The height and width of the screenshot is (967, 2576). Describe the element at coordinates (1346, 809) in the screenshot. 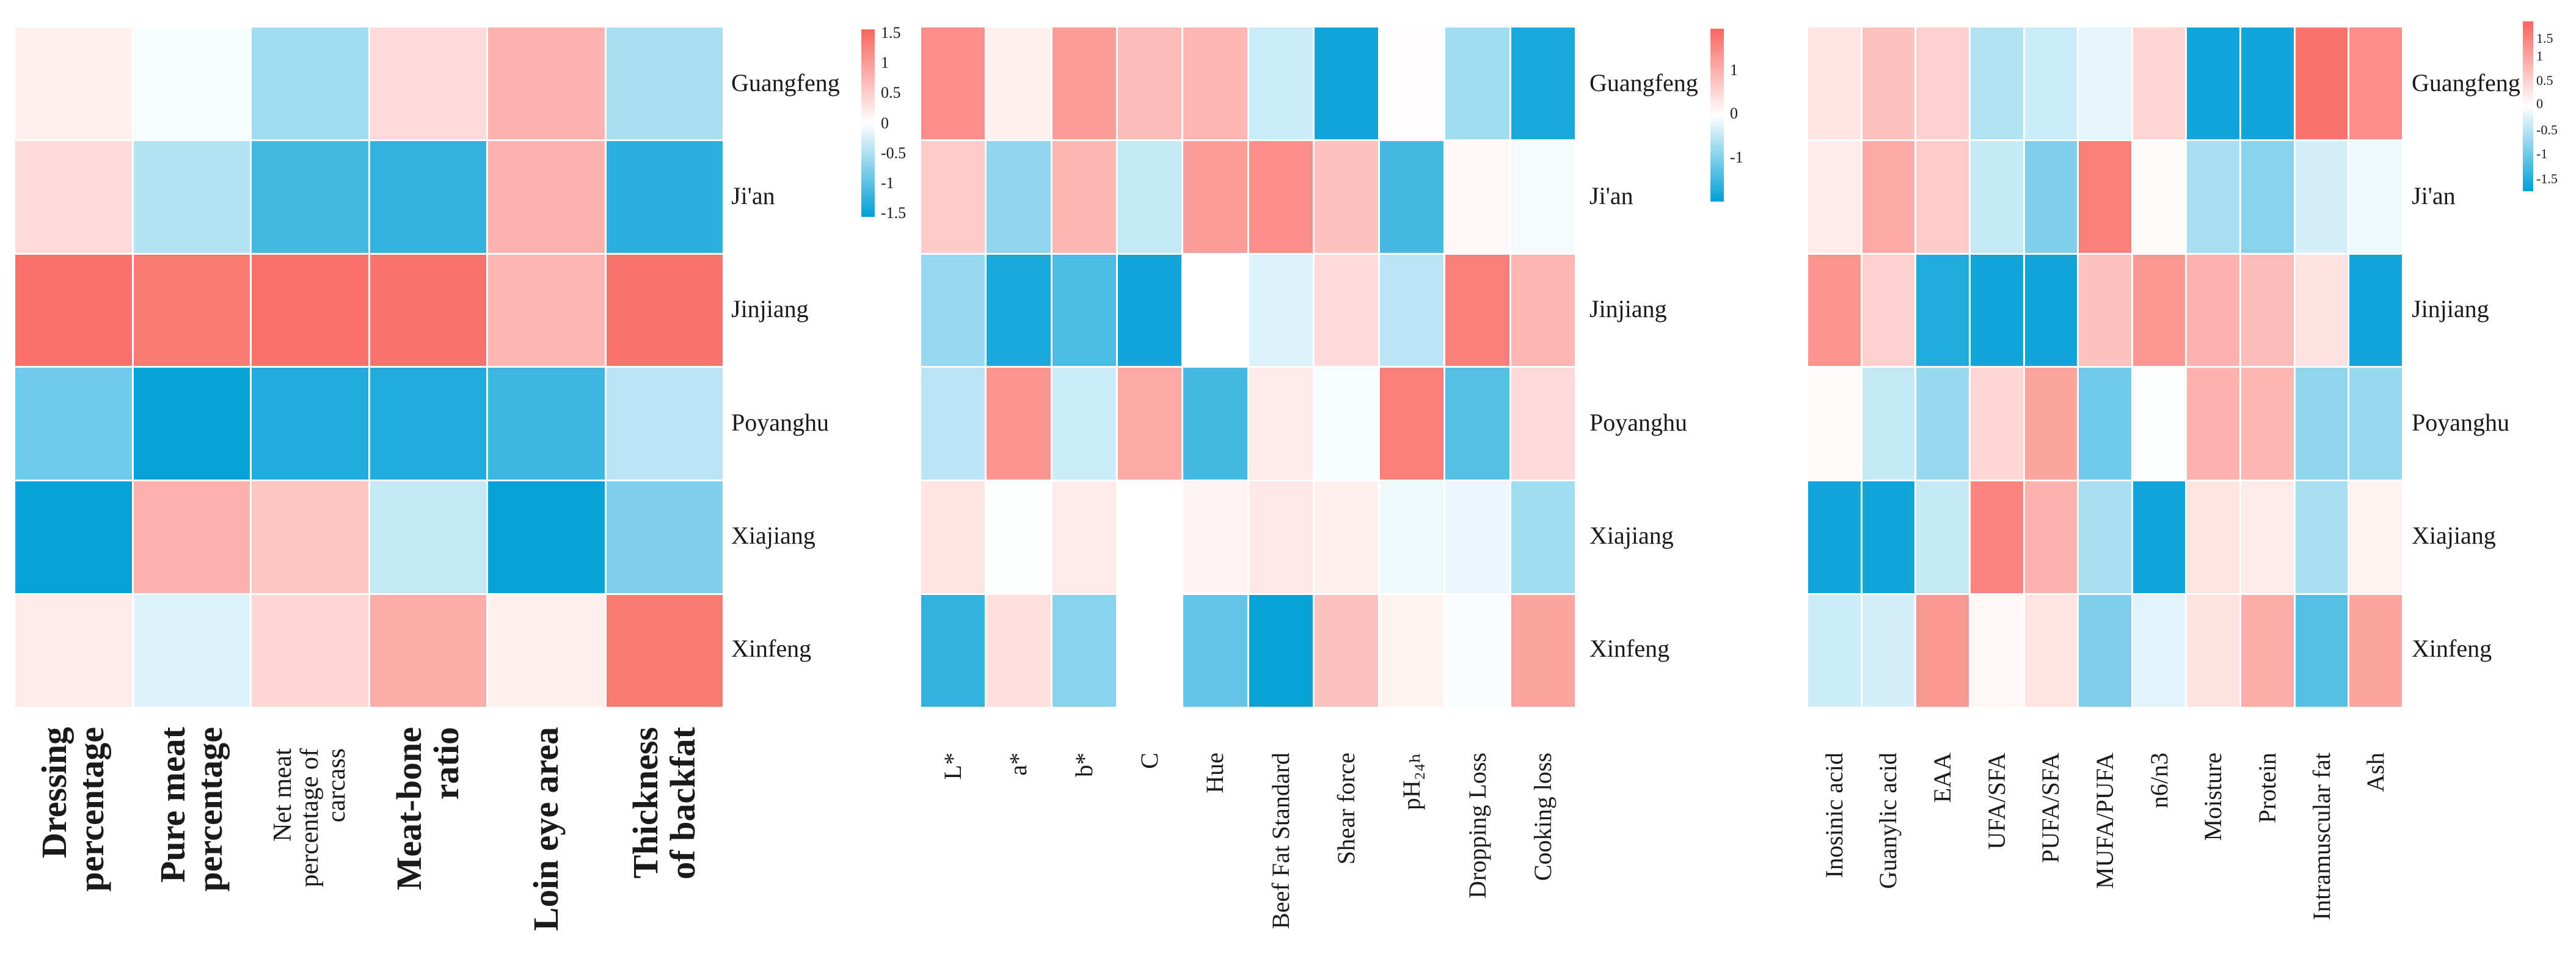

I see `column-label: Shear force` at that location.